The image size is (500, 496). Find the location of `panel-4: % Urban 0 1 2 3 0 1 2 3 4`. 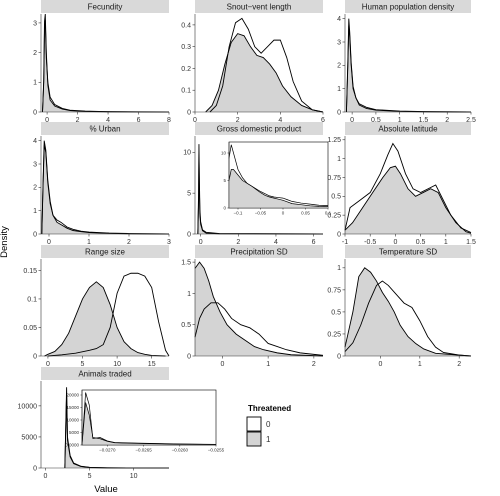

panel-4: % Urban 0 1 2 3 0 1 2 3 4 is located at coordinates (102, 184).